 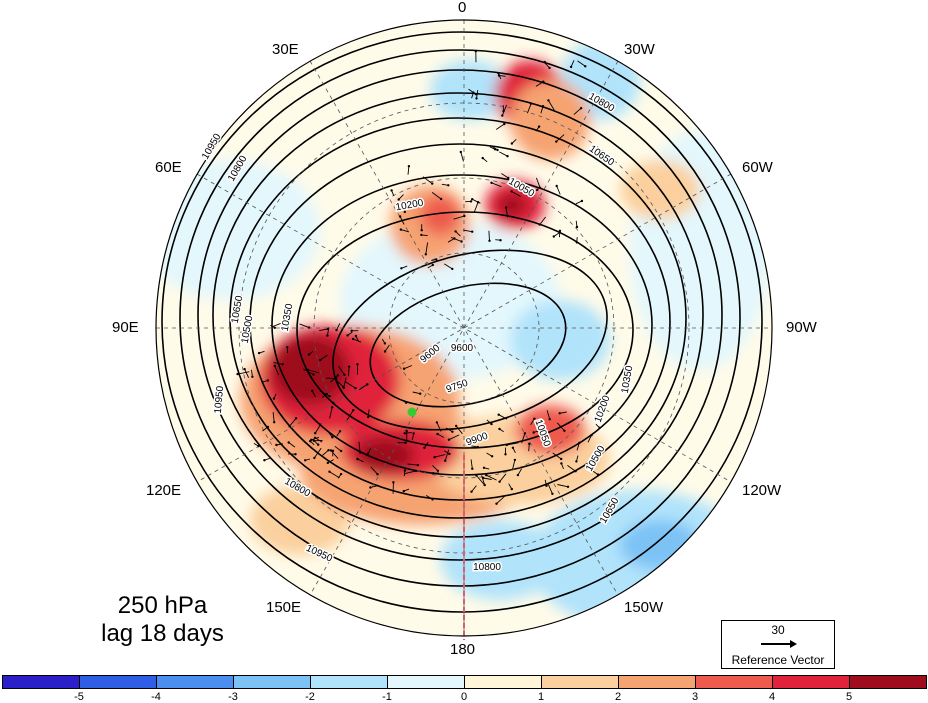 What do you see at coordinates (349, 372) in the screenshot?
I see `wind-vector` at bounding box center [349, 372].